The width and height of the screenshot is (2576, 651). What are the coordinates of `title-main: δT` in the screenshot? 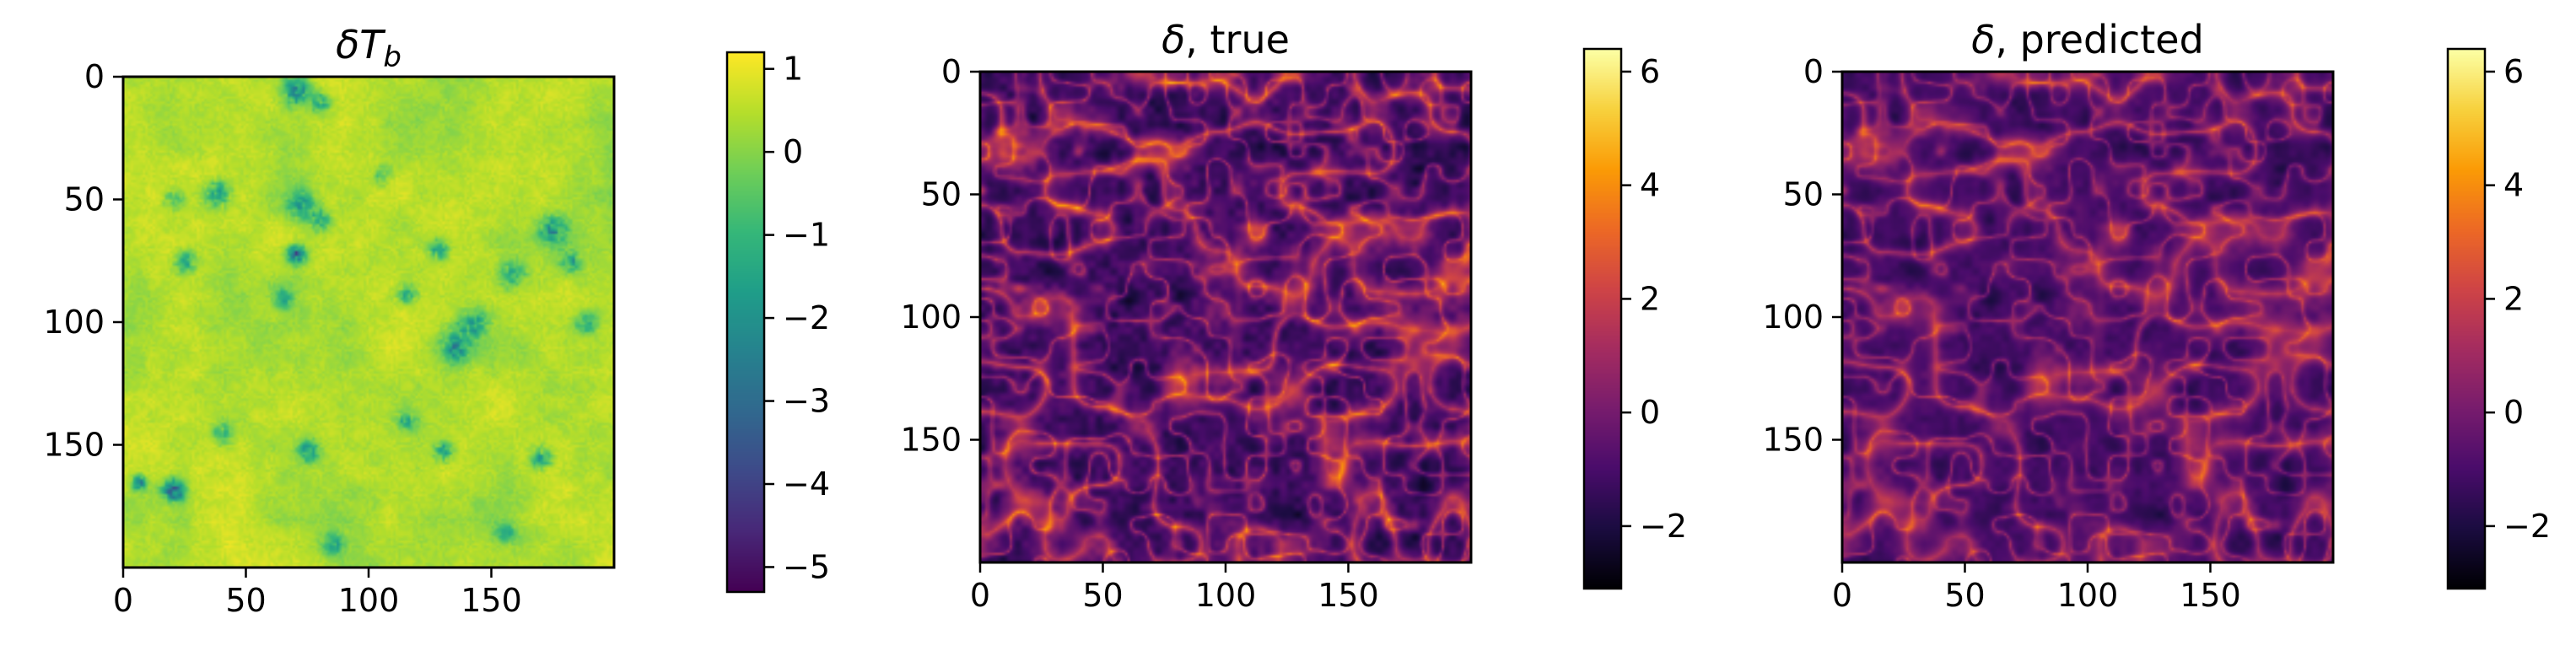 It's located at (361, 44).